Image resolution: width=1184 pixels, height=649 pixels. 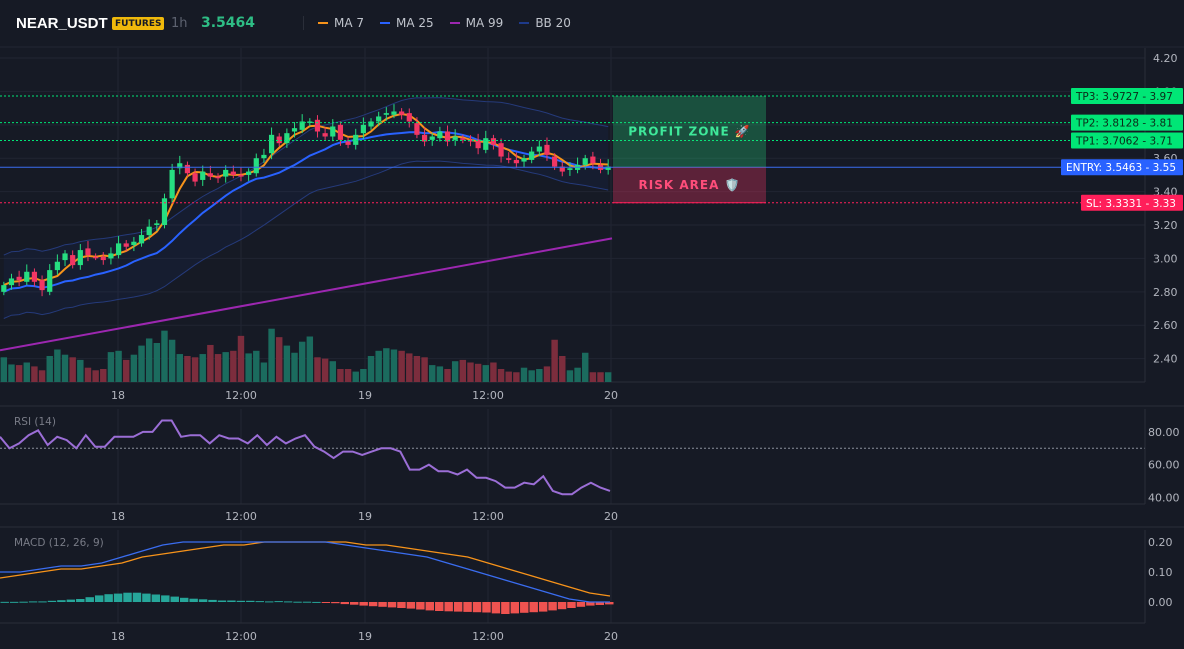 I want to click on futures-badge: FUTURES, so click(x=138, y=23).